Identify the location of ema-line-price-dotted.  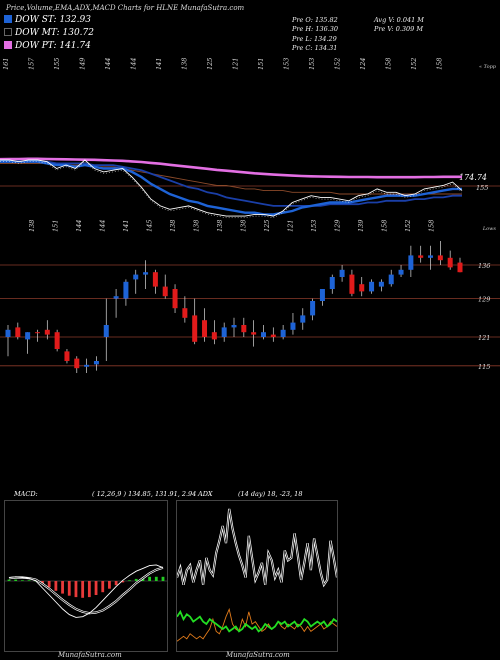
(231, 190).